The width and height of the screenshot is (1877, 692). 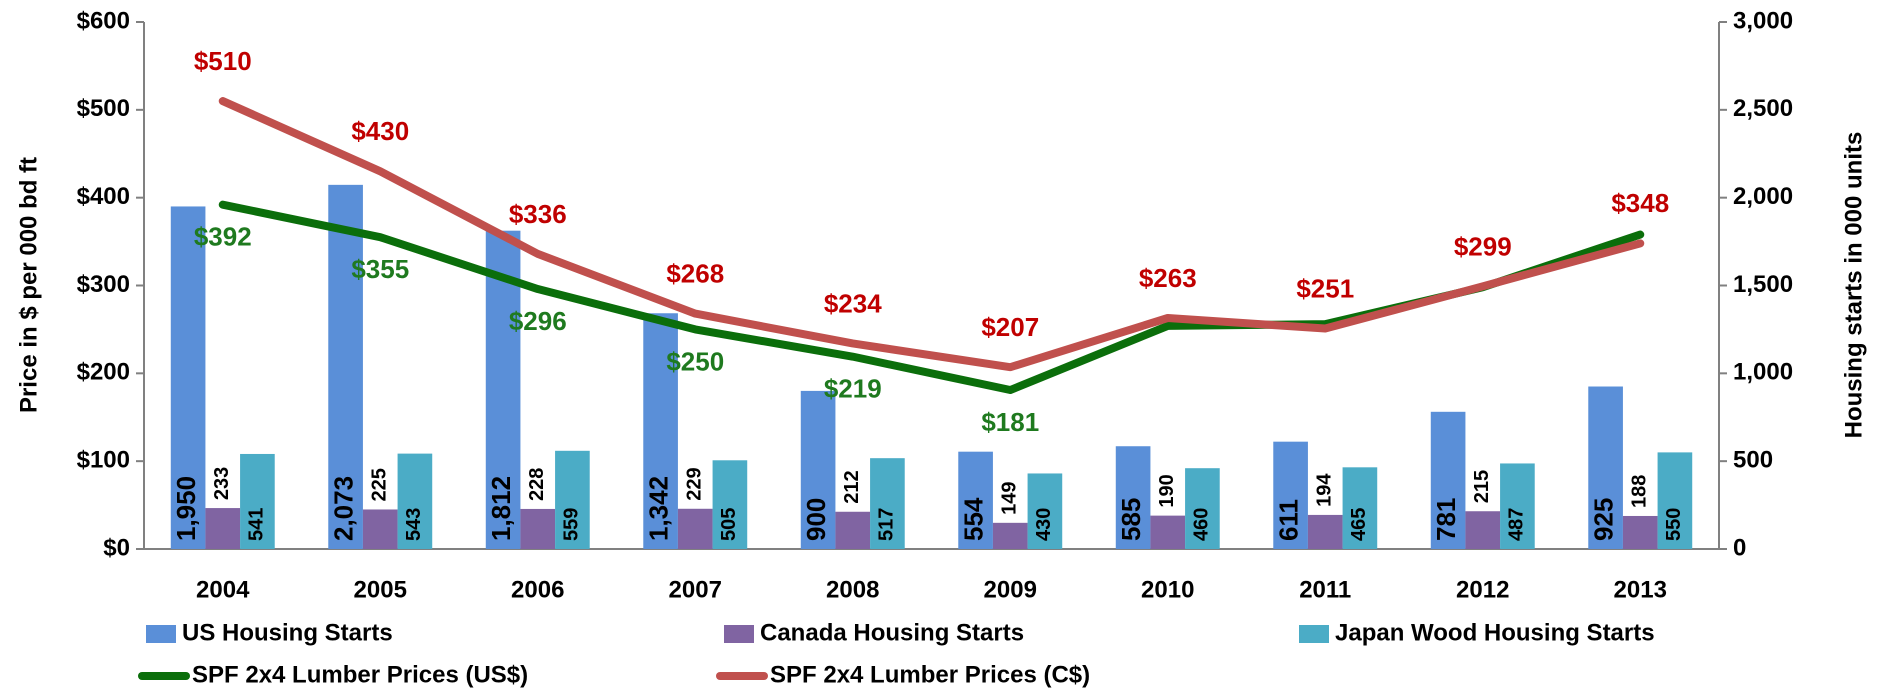 What do you see at coordinates (658, 508) in the screenshot?
I see `data-label: 1,342` at bounding box center [658, 508].